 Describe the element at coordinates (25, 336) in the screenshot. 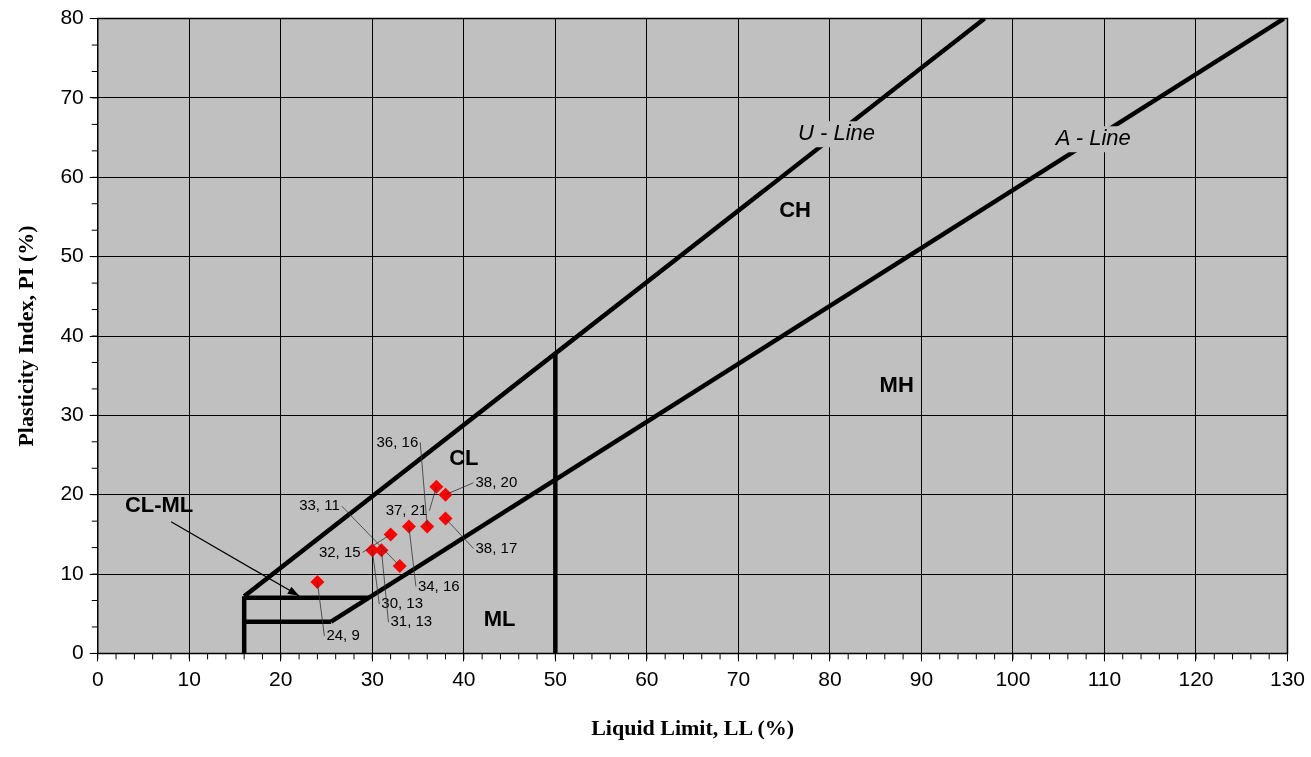

I see `y-axis-title: Plasticity Index, PI (%)` at that location.